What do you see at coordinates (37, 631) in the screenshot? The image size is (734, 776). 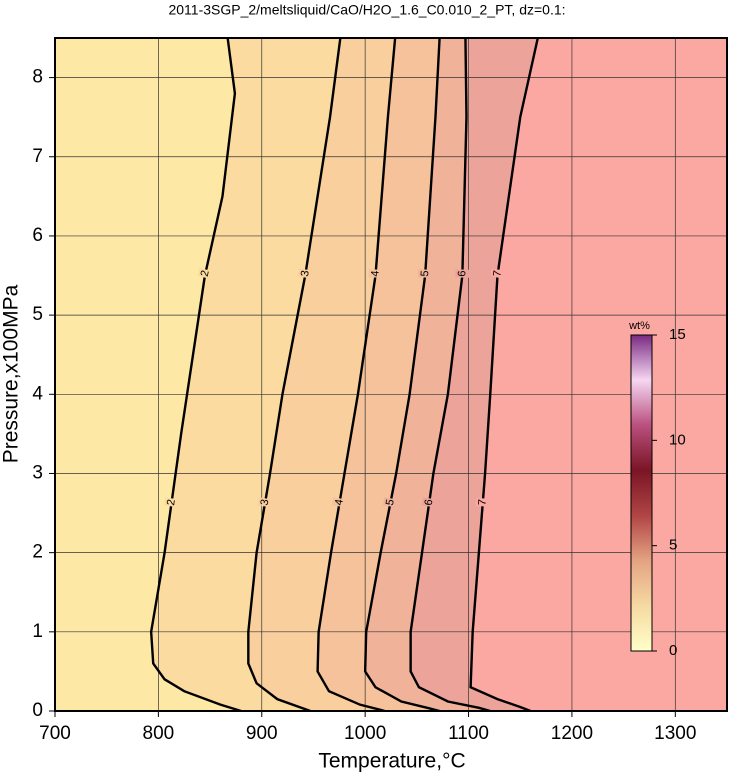 I see `y-tick-label: 1` at bounding box center [37, 631].